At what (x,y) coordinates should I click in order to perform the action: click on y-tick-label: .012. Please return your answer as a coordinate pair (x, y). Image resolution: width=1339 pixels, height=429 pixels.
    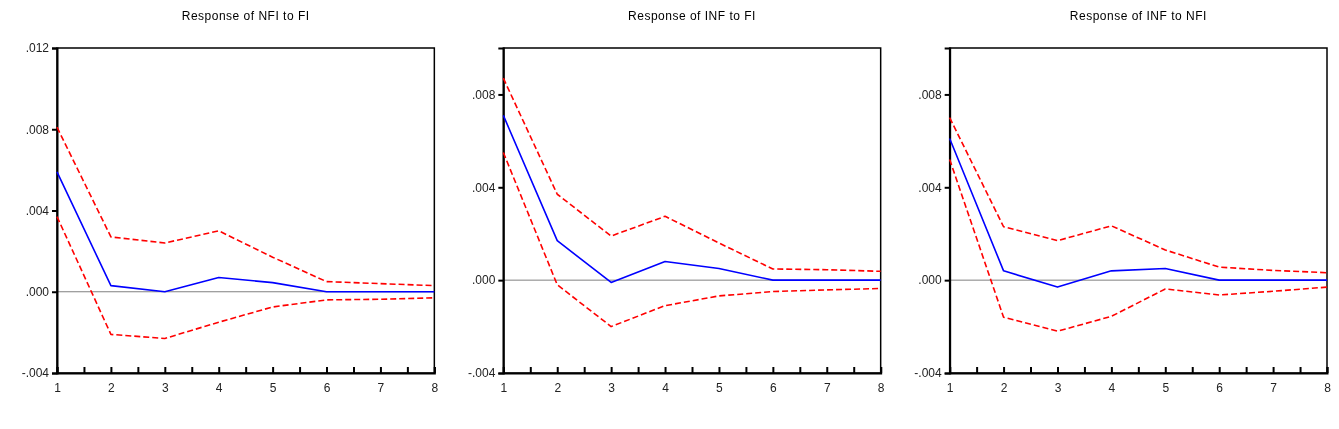
    Looking at the image, I should click on (37, 48).